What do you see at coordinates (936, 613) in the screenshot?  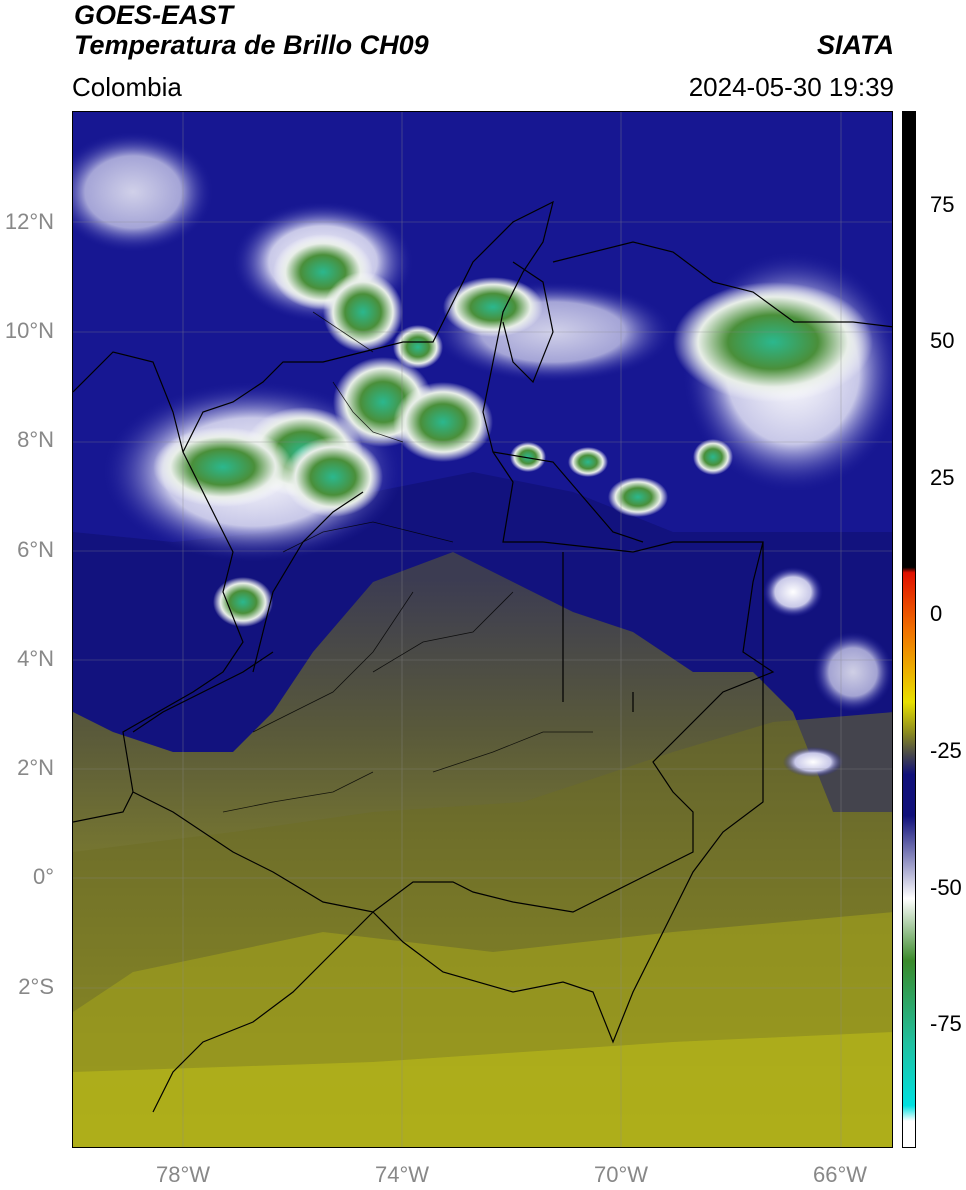 I see `colorbar-tick-0: 0` at bounding box center [936, 613].